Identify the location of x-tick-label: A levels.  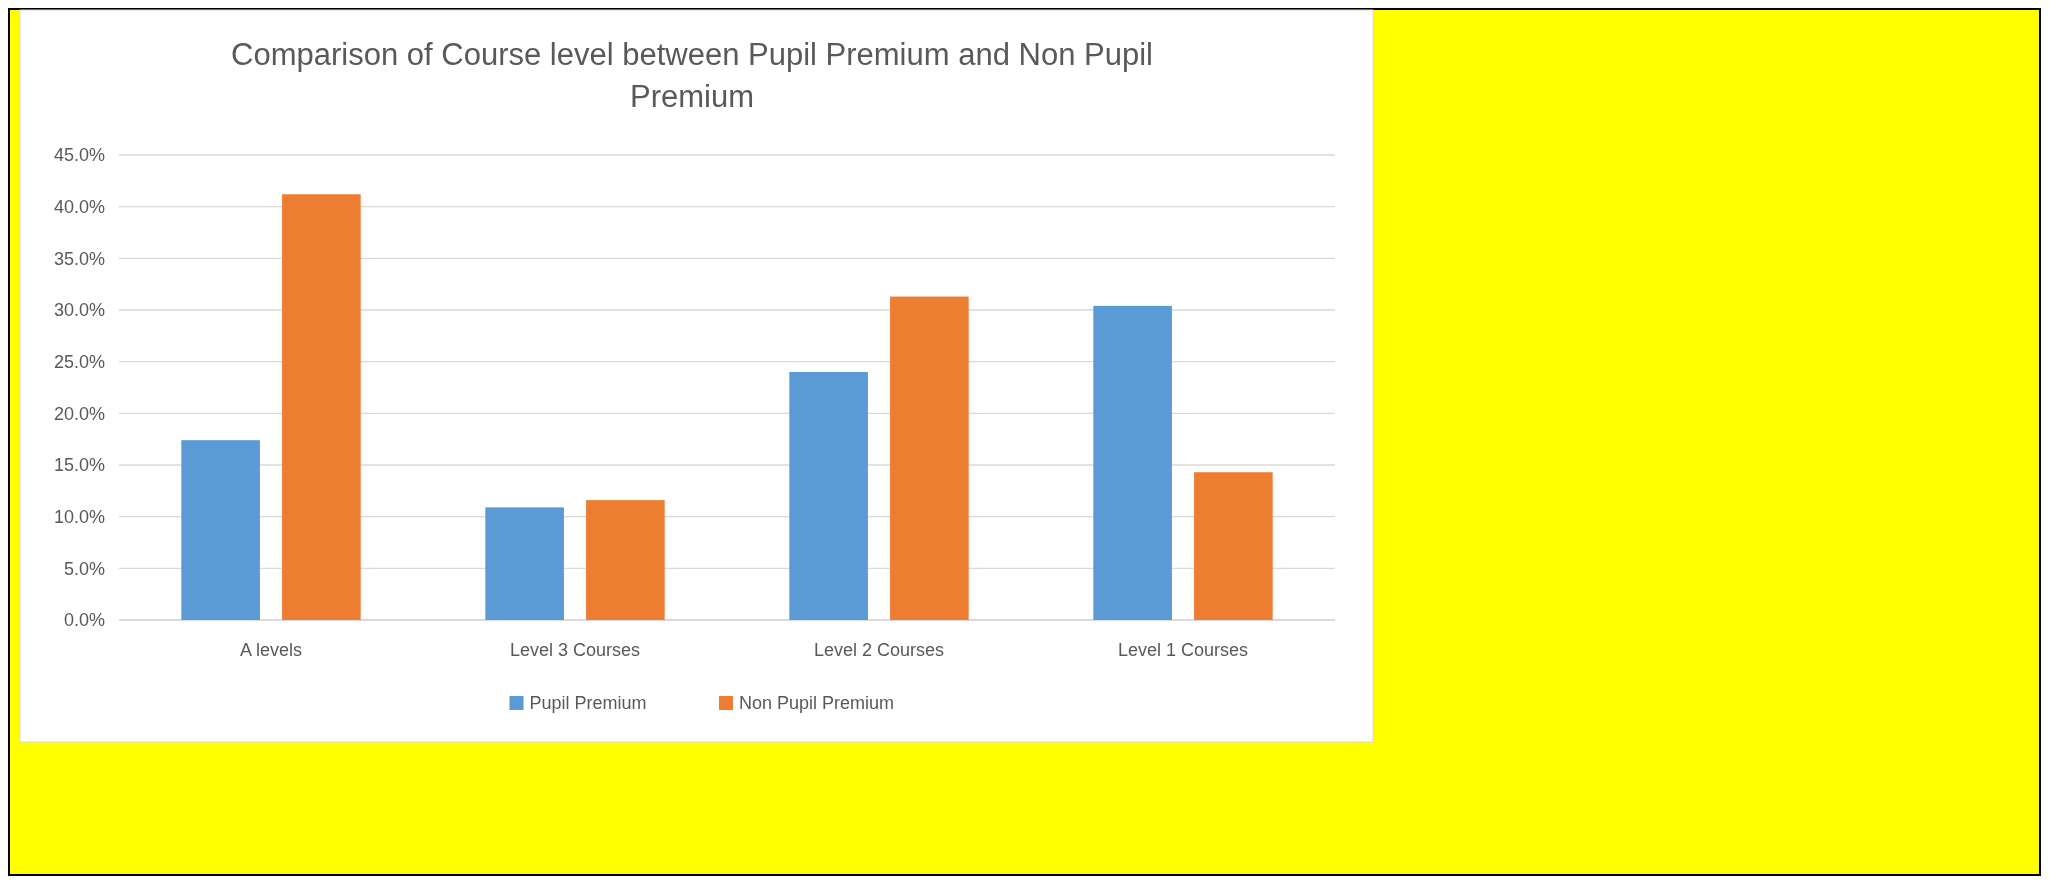
(271, 650).